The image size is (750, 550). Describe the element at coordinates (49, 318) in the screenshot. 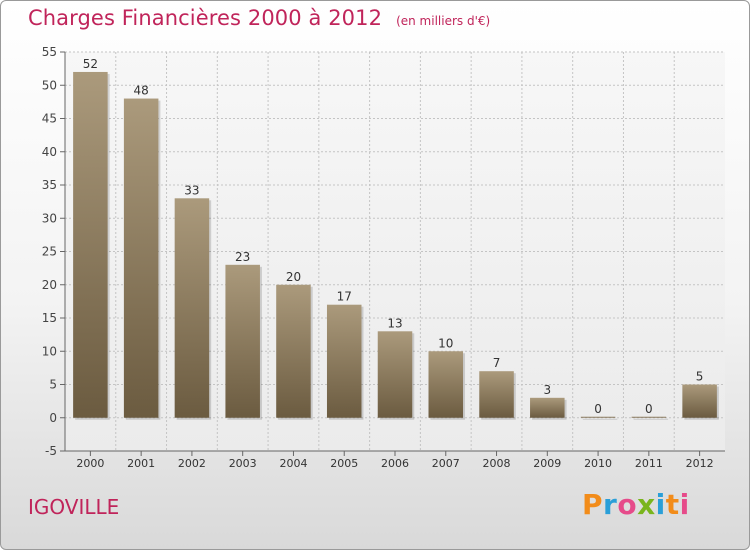

I see `y-tick-label: 15` at that location.